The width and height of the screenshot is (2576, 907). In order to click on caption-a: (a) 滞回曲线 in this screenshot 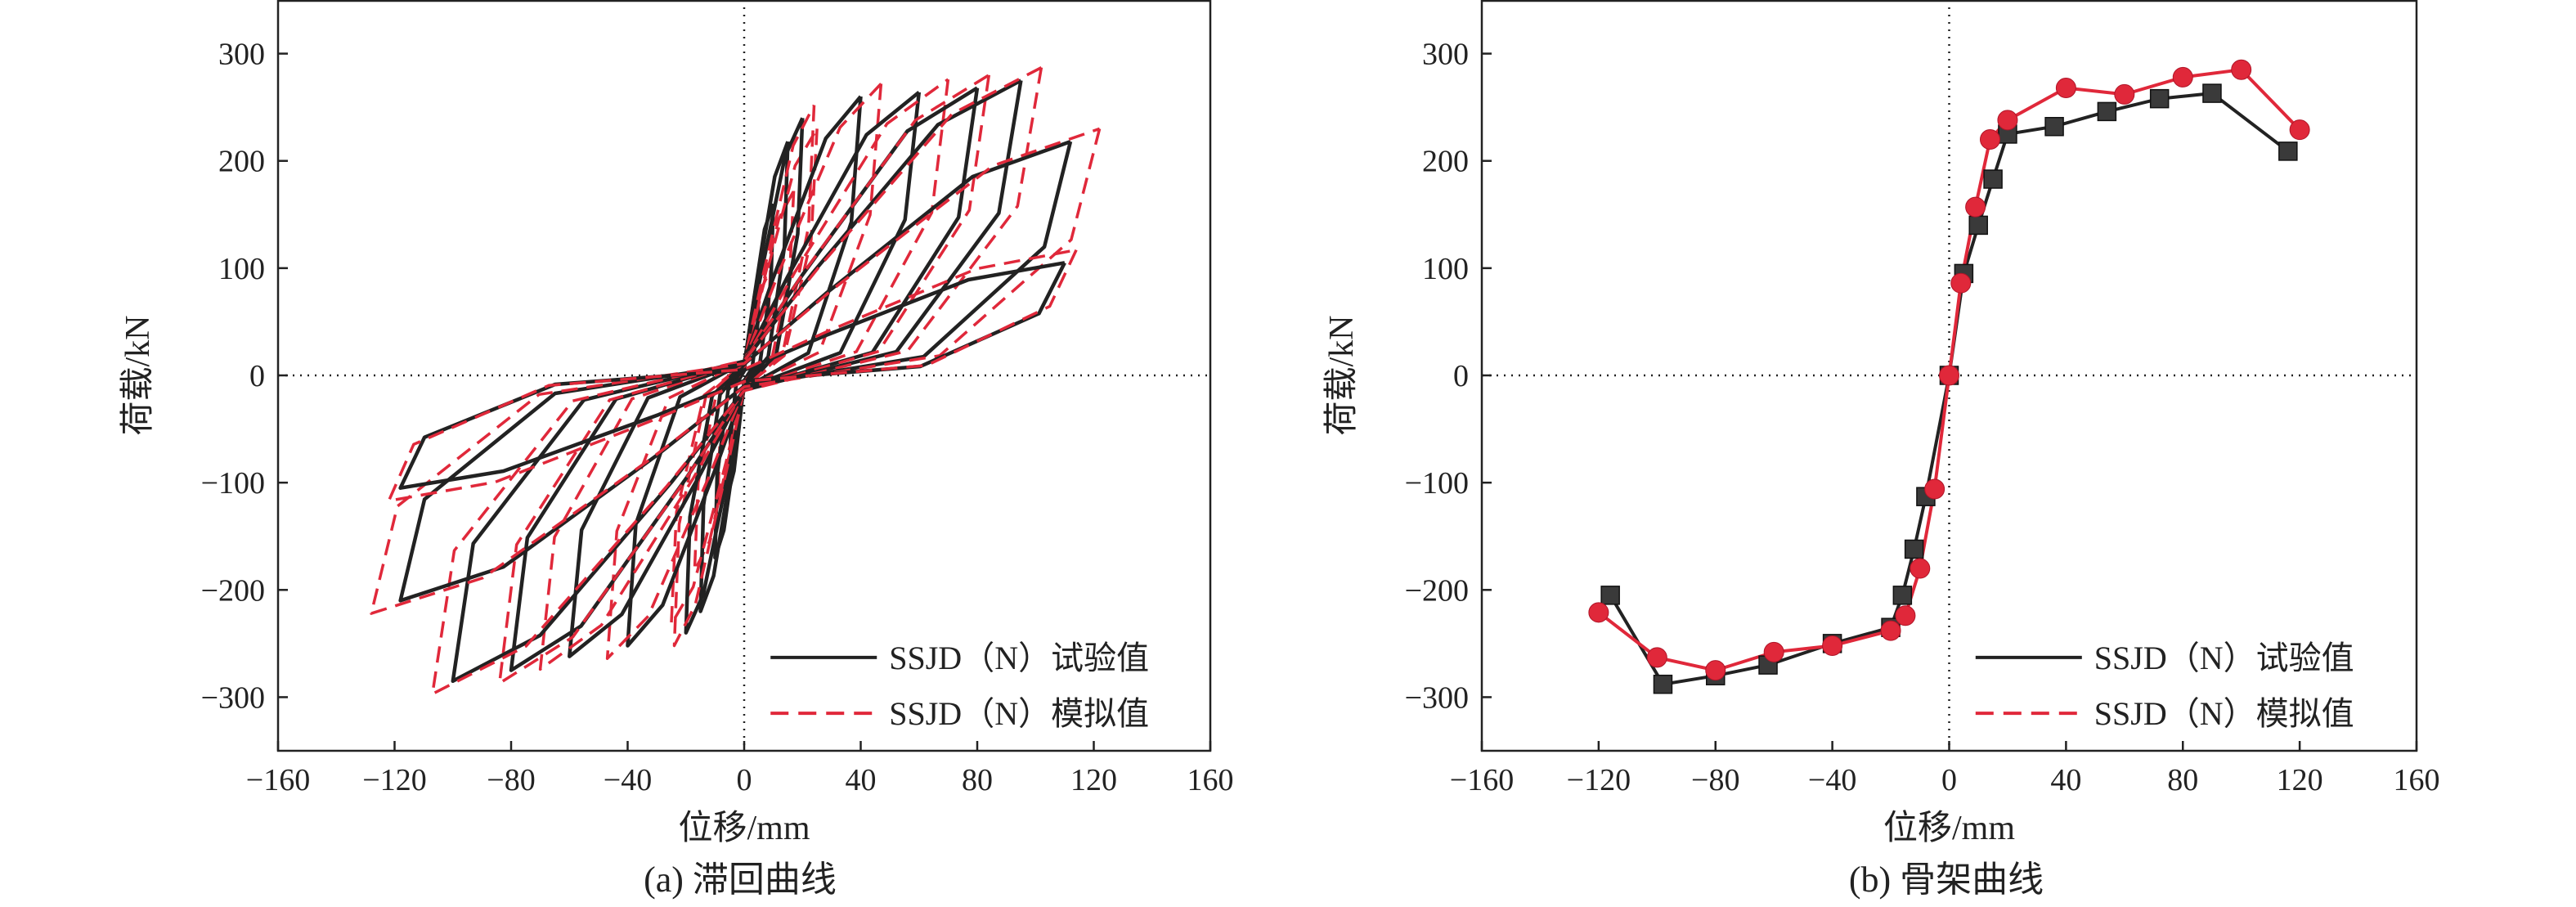, I will do `click(741, 880)`.